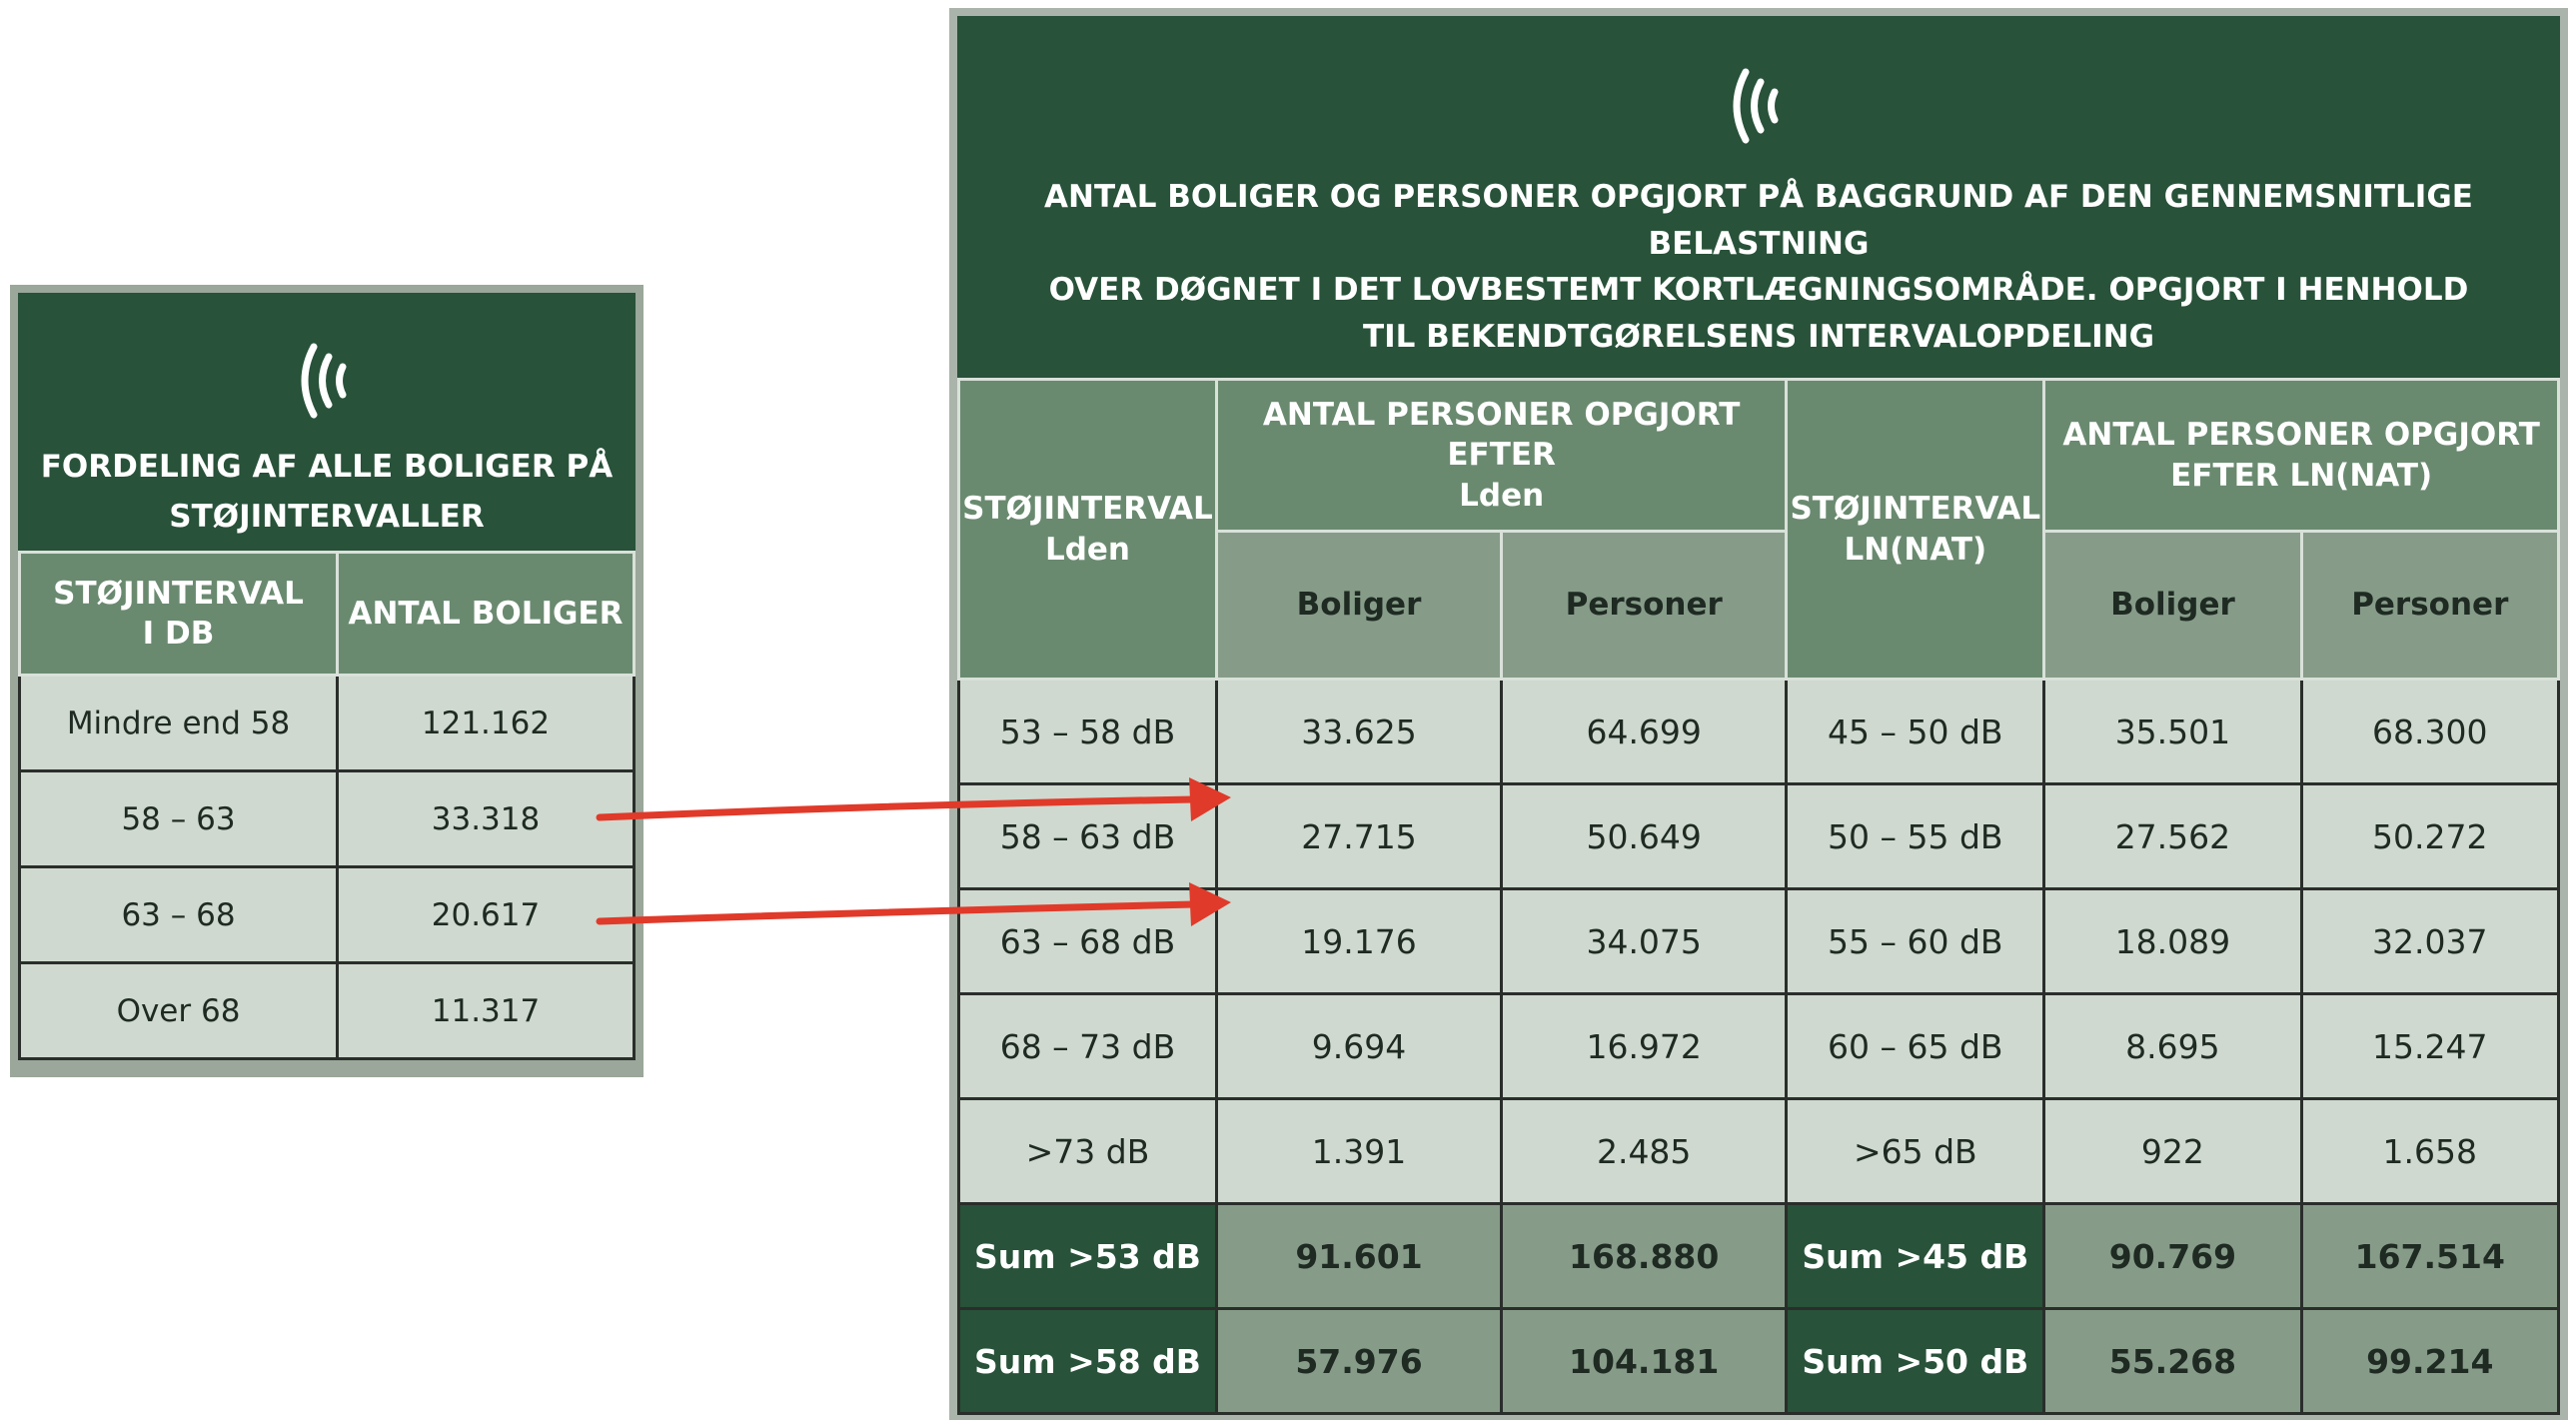 This screenshot has width=2576, height=1425. Describe the element at coordinates (2430, 731) in the screenshot. I see `ln-personer-cell: 68.300` at that location.